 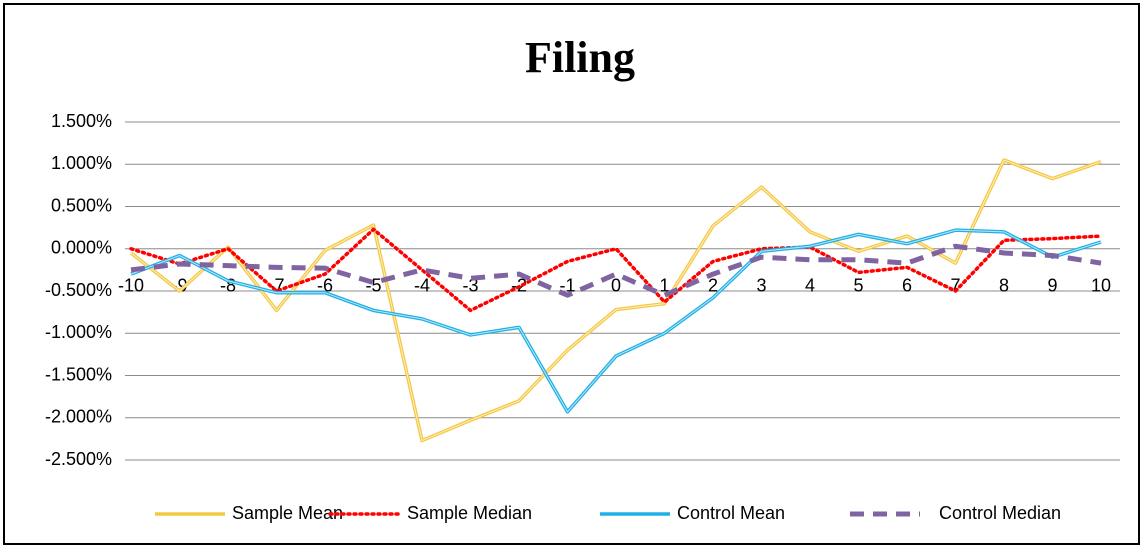 What do you see at coordinates (1000, 513) in the screenshot?
I see `legend-label: Control Median` at bounding box center [1000, 513].